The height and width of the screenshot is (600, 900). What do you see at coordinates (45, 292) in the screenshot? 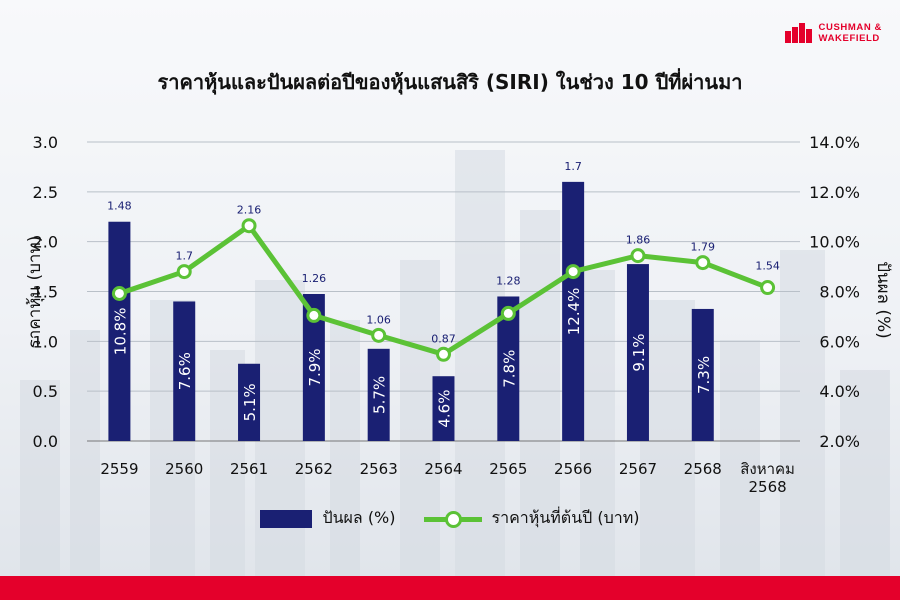
I see `left-tick-label: 1.5` at bounding box center [45, 292].